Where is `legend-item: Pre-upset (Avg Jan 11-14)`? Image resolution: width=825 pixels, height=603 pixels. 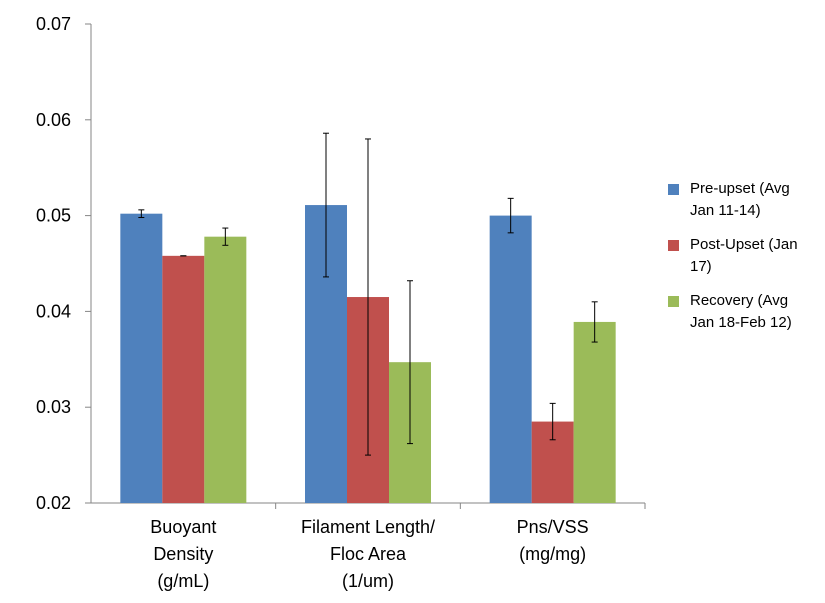 legend-item: Pre-upset (Avg Jan 11-14) is located at coordinates (746, 200).